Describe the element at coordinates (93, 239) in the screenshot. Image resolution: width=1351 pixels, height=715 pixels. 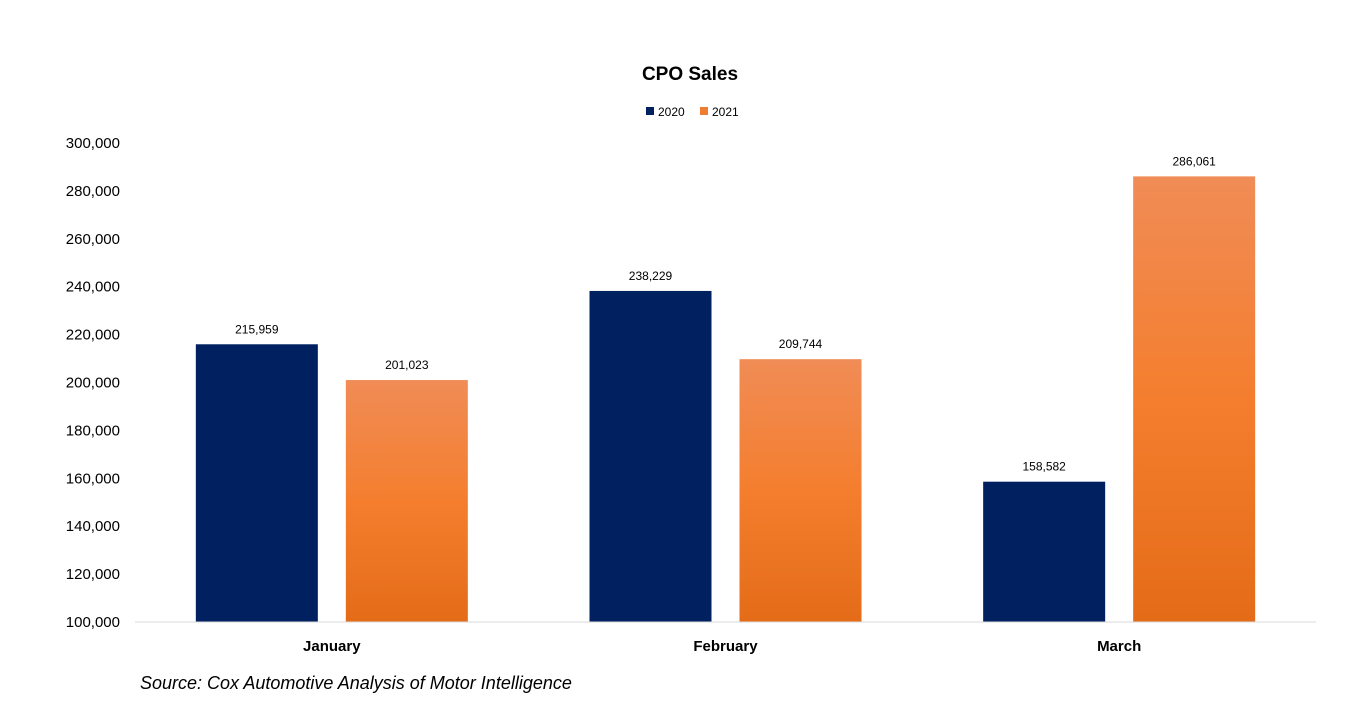
I see `y-tick-label: 260,000` at that location.